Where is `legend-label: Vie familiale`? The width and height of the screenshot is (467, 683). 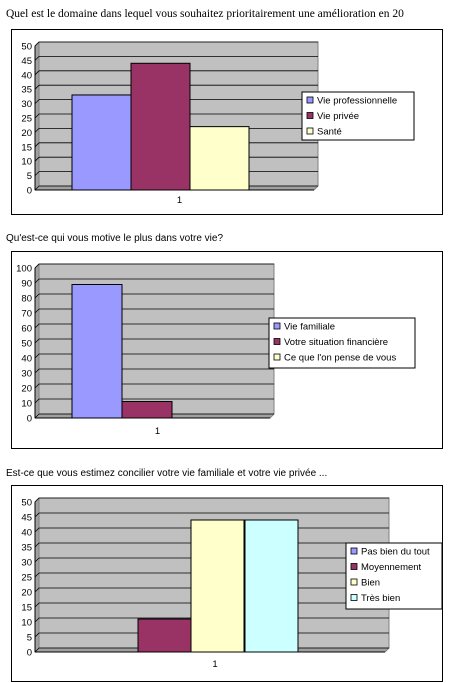 legend-label: Vie familiale is located at coordinates (309, 327).